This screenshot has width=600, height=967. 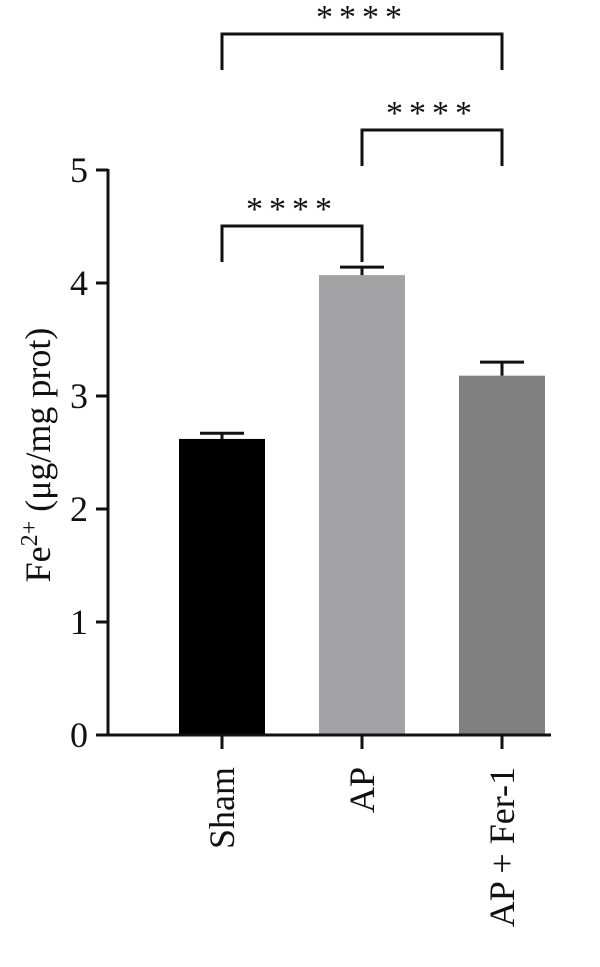 I want to click on significance-layer: **** **** ****, so click(x=362, y=131).